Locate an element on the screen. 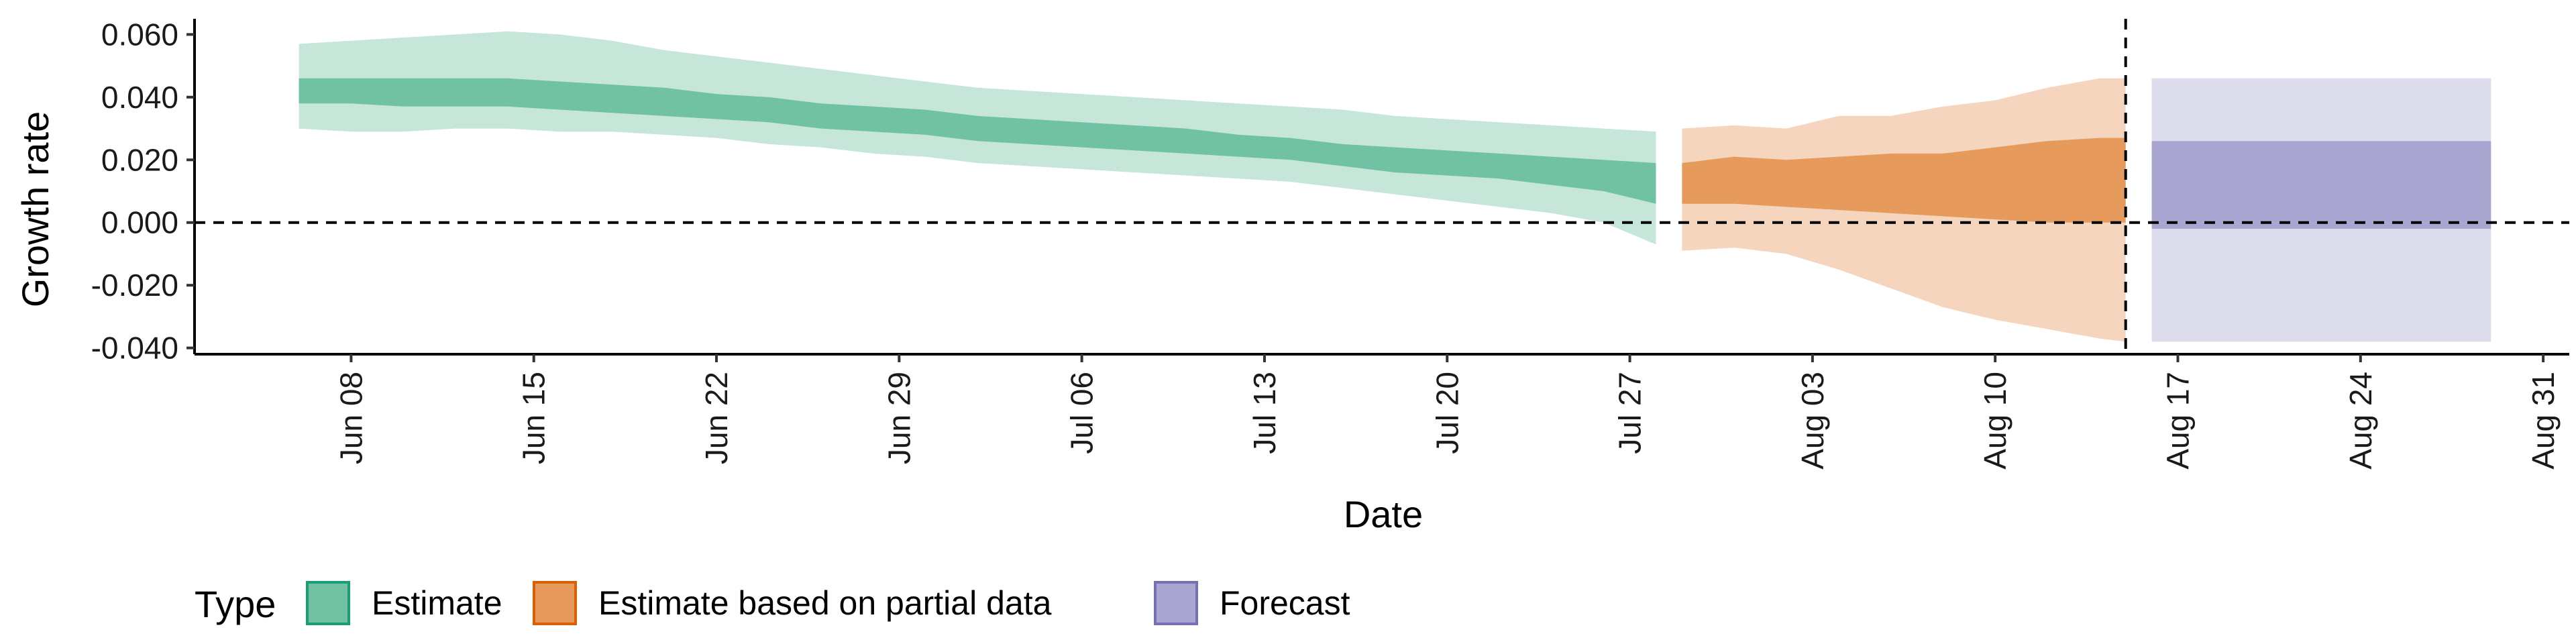 The image size is (2576, 644). x-tick-label: Jul 06 is located at coordinates (1082, 413).